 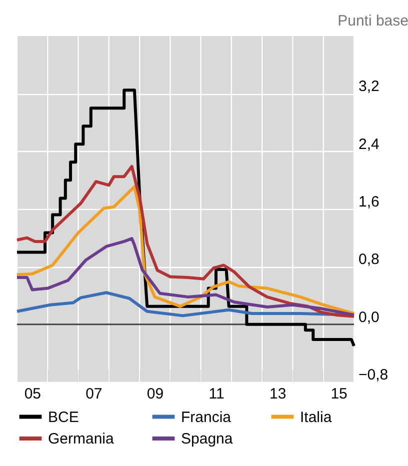 What do you see at coordinates (369, 317) in the screenshot?
I see `y-tick-label: 0,0` at bounding box center [369, 317].